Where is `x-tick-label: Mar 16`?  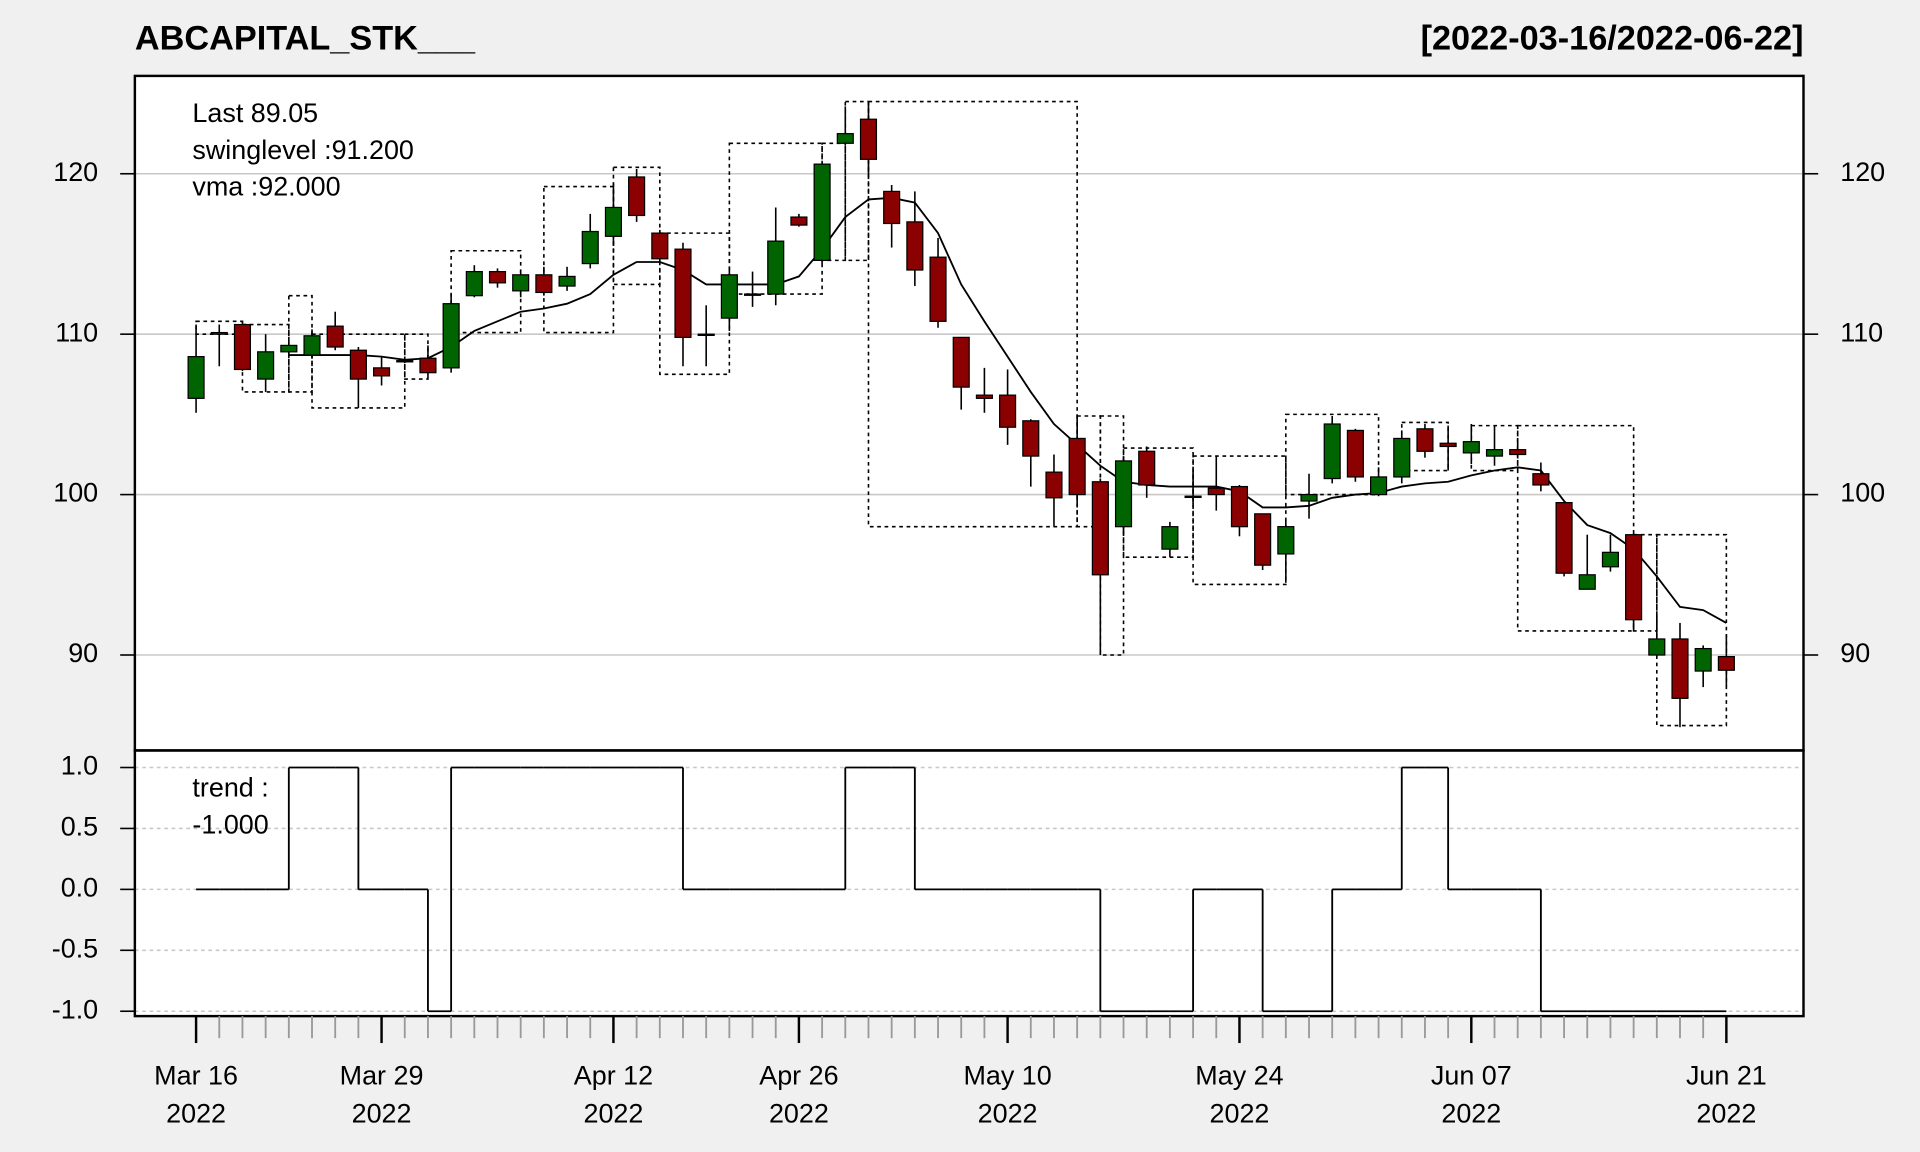 x-tick-label: Mar 16 is located at coordinates (196, 1075).